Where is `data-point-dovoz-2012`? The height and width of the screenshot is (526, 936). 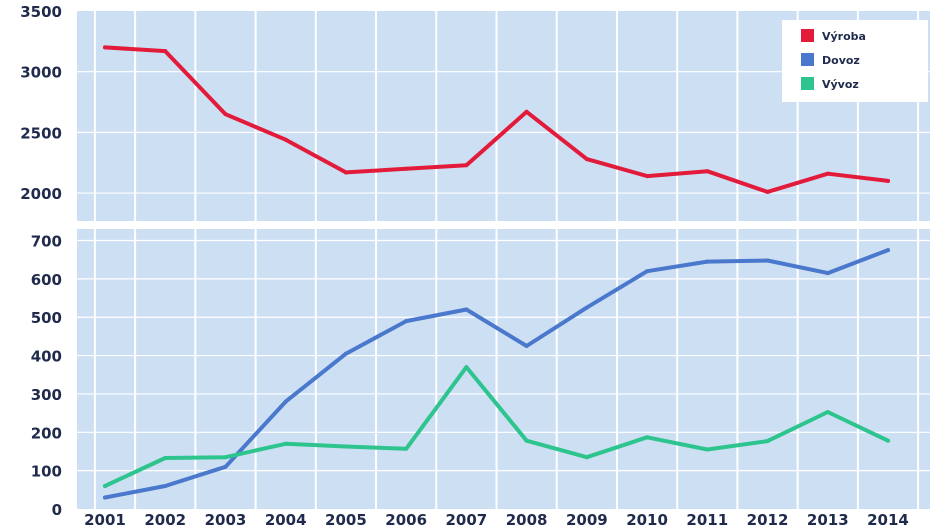
data-point-dovoz-2012 is located at coordinates (767, 260).